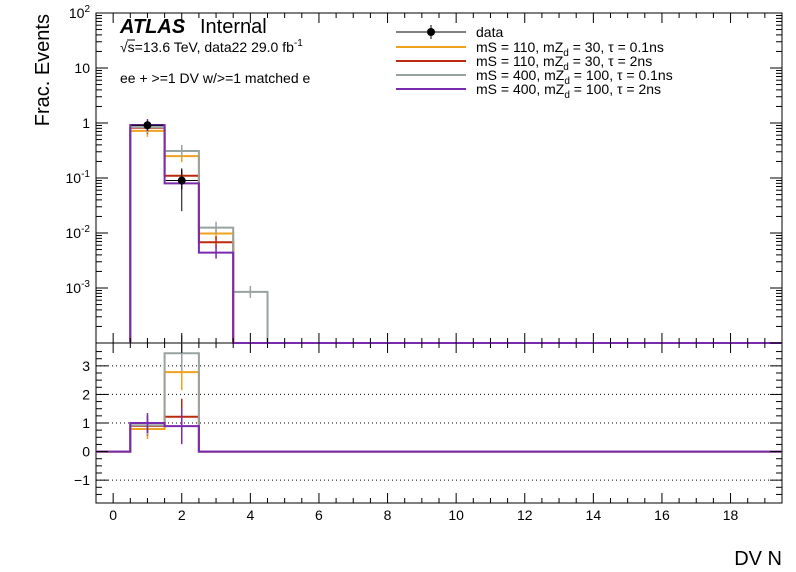 This screenshot has width=796, height=572. I want to click on selection-label: ee + >=1 DV w/>=1 matched e, so click(215, 78).